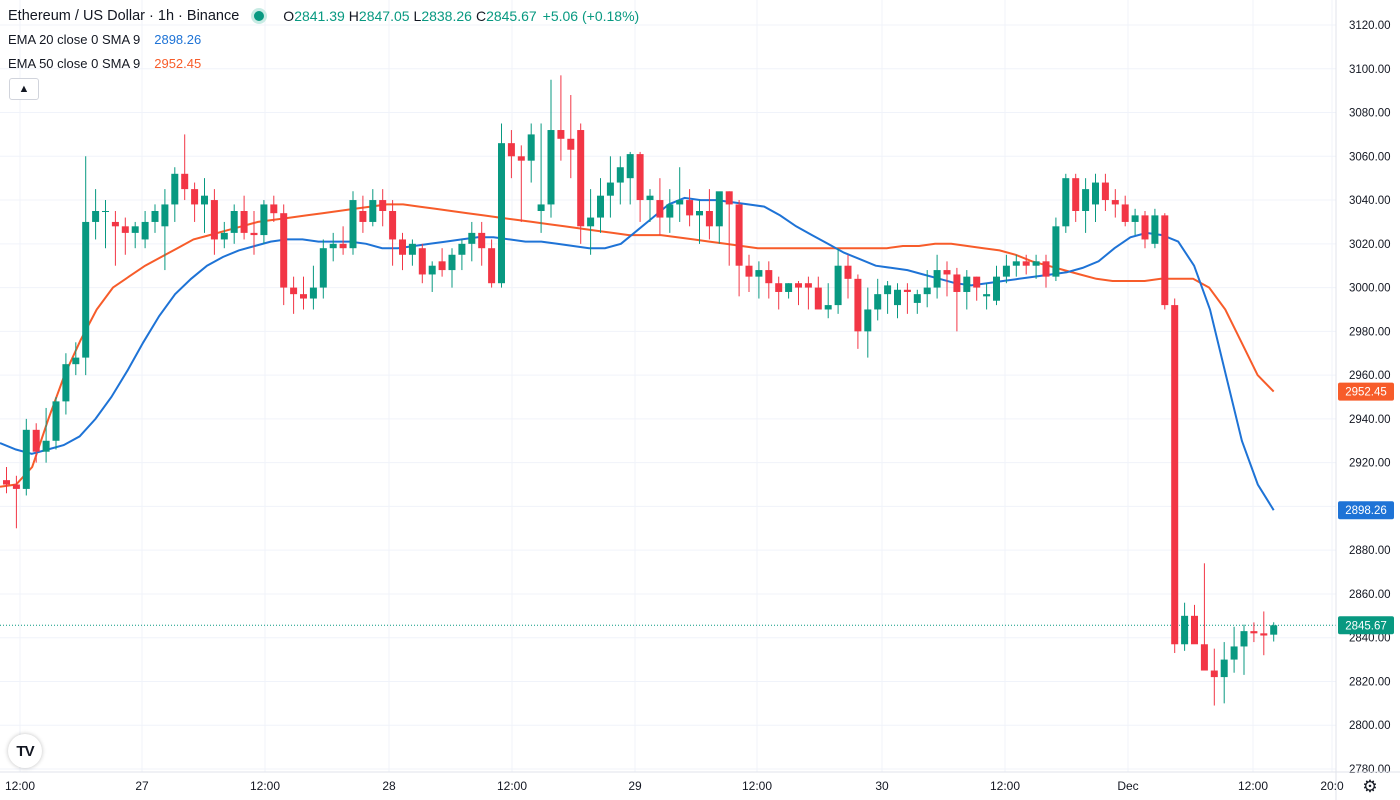 This screenshot has width=1400, height=800. Describe the element at coordinates (1370, 770) in the screenshot. I see `price-tick-label: 2780.00` at that location.